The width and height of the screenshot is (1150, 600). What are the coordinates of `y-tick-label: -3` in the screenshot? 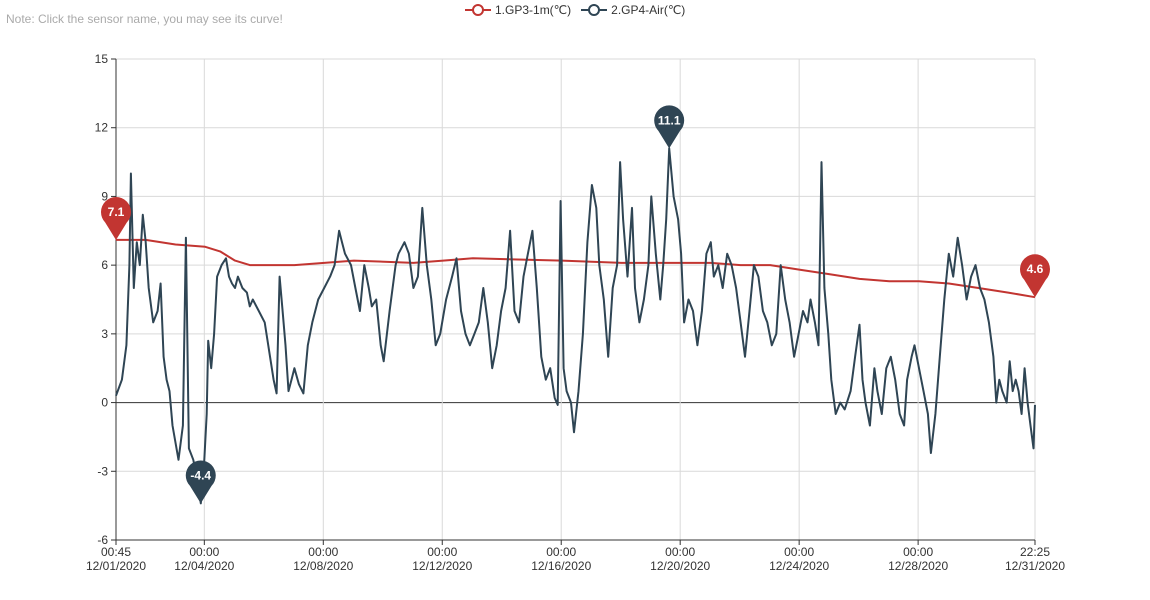 It's located at (102, 471).